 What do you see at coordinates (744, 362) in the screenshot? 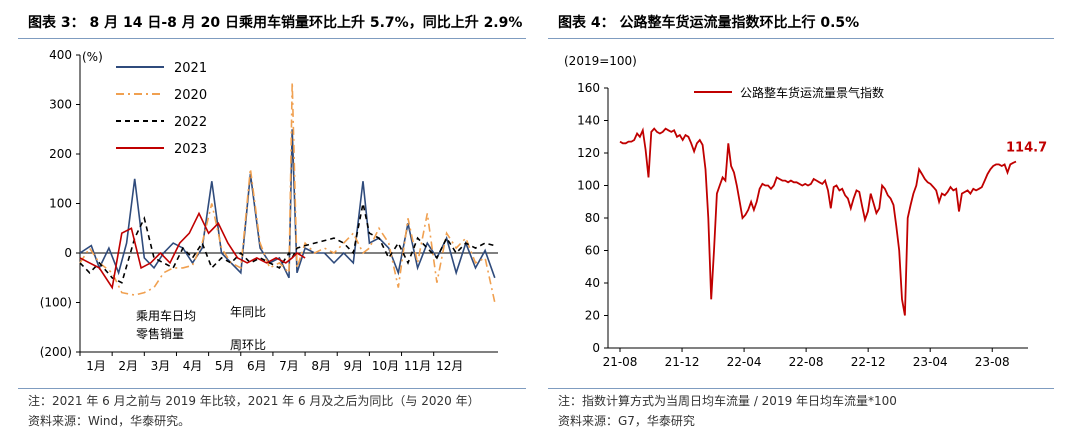
I see `x-tick-label: 22-04` at bounding box center [744, 362].